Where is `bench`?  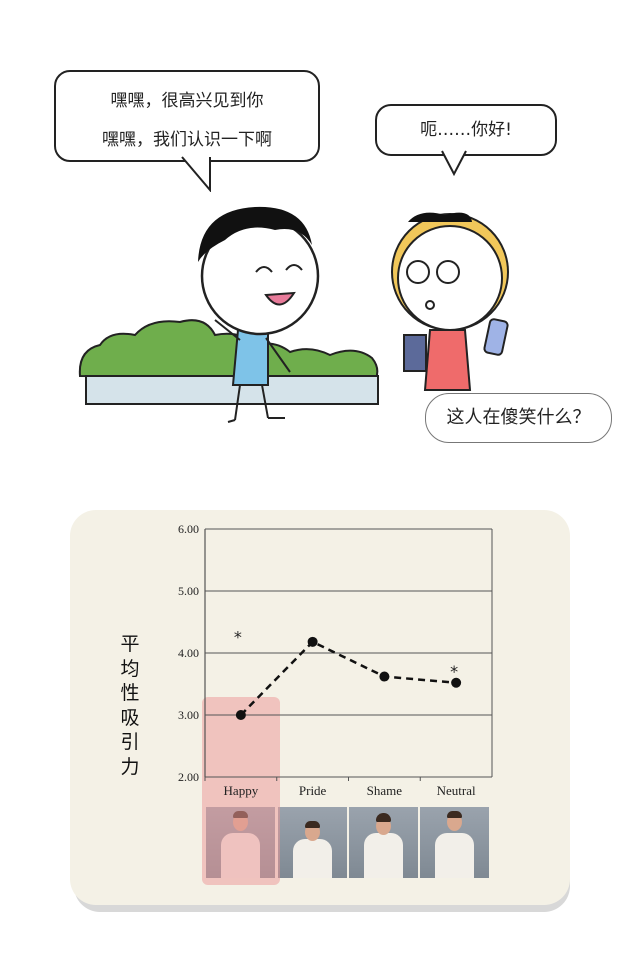 bench is located at coordinates (232, 390).